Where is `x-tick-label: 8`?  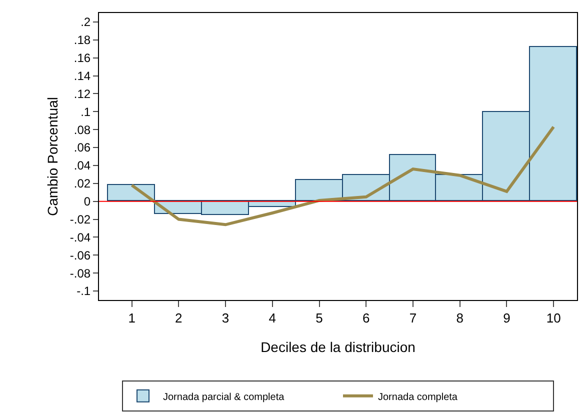 x-tick-label: 8 is located at coordinates (460, 318).